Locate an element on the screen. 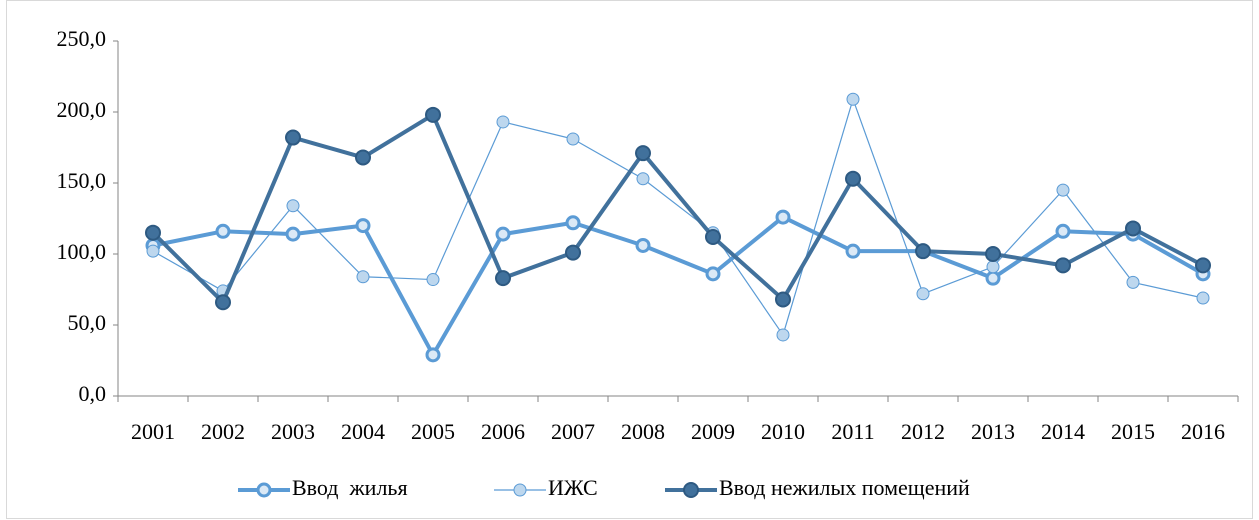 This screenshot has height=520, width=1259. y-tick-label: 100,0 is located at coordinates (82, 251).